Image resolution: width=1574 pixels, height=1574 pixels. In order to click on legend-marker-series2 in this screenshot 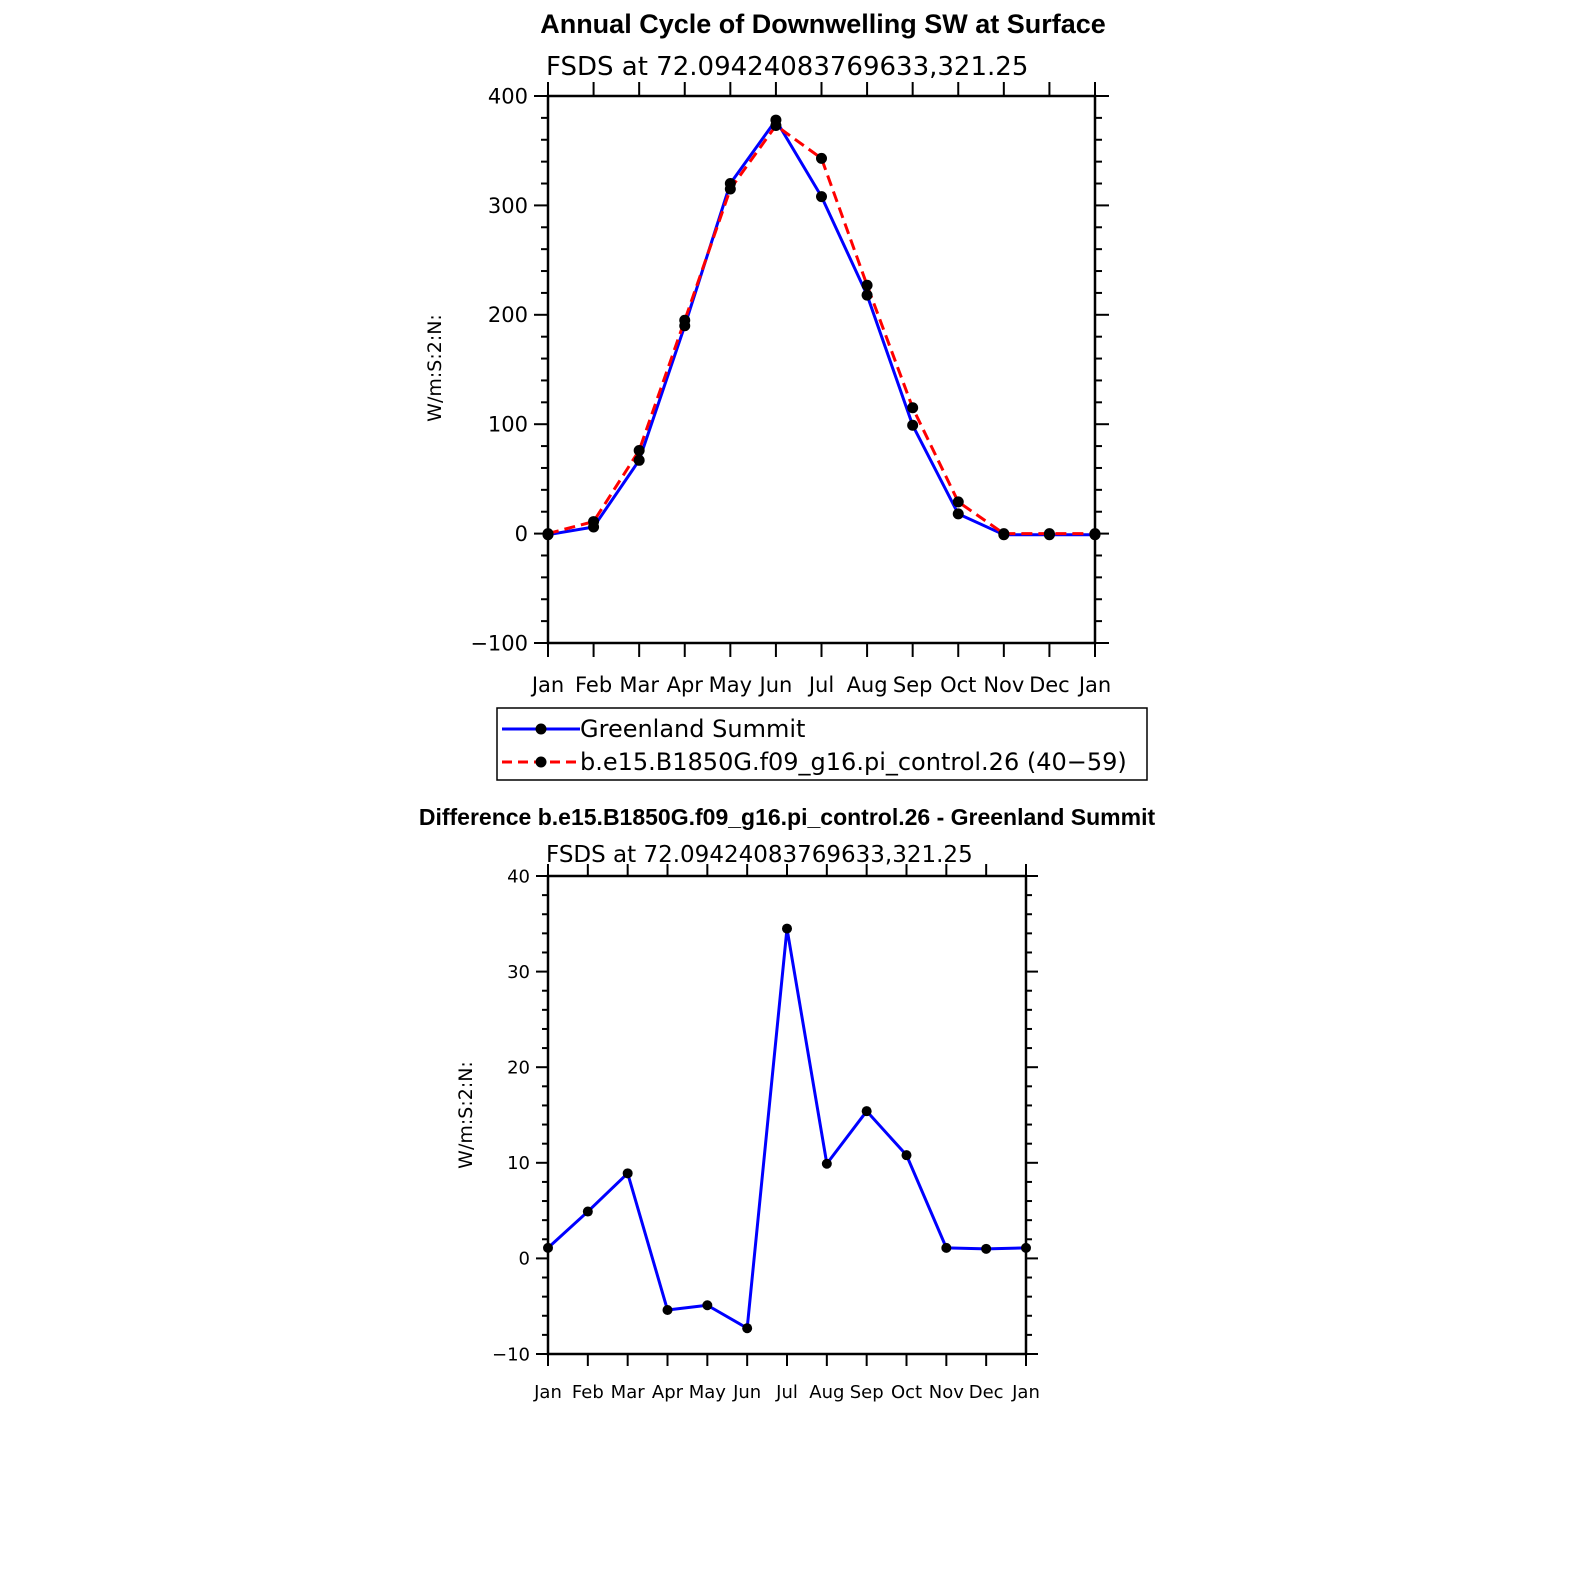, I will do `click(541, 762)`.